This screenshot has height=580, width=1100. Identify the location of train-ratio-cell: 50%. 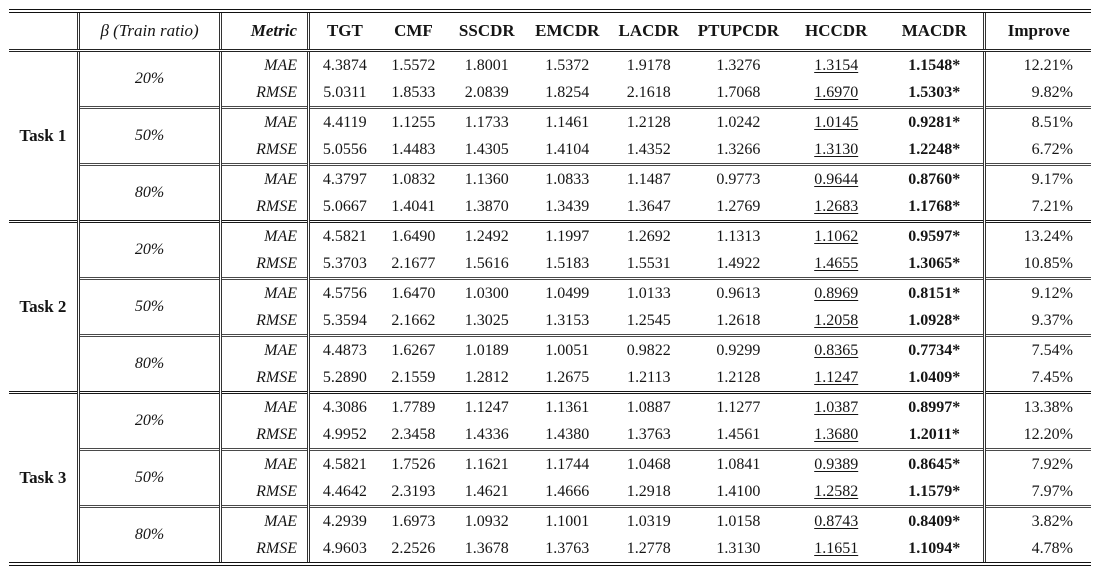
(148, 477).